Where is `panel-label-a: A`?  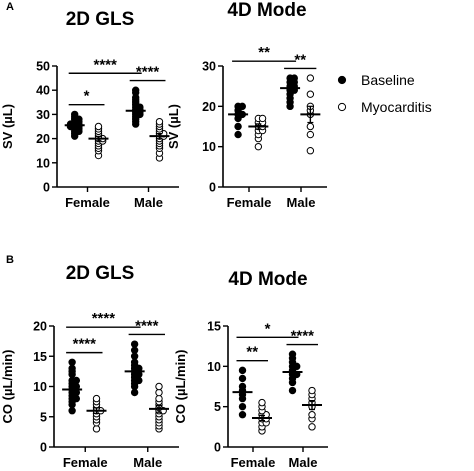 panel-label-a: A is located at coordinates (10, 7).